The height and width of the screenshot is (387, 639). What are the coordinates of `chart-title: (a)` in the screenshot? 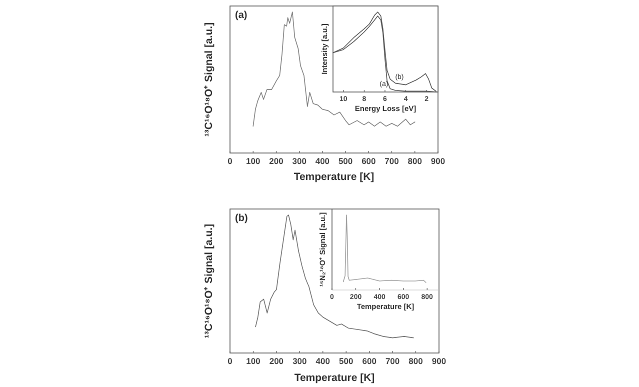 It's located at (241, 15).